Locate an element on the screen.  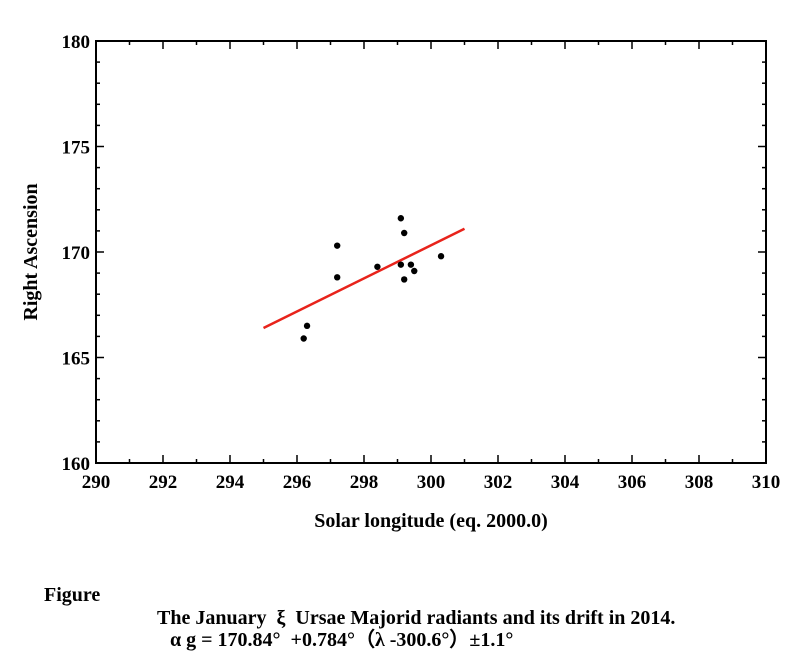
y-tick-label: 165 is located at coordinates (76, 359).